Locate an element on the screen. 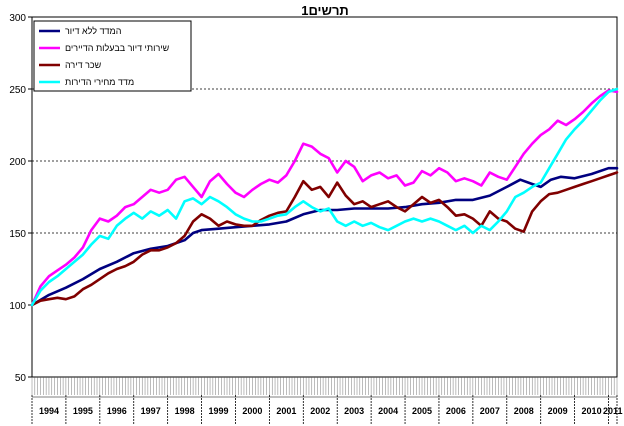  x-tick-label: 1997 is located at coordinates (151, 411).